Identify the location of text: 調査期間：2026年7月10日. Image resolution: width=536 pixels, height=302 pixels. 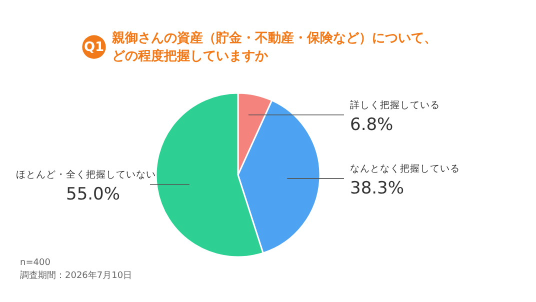
(76, 275).